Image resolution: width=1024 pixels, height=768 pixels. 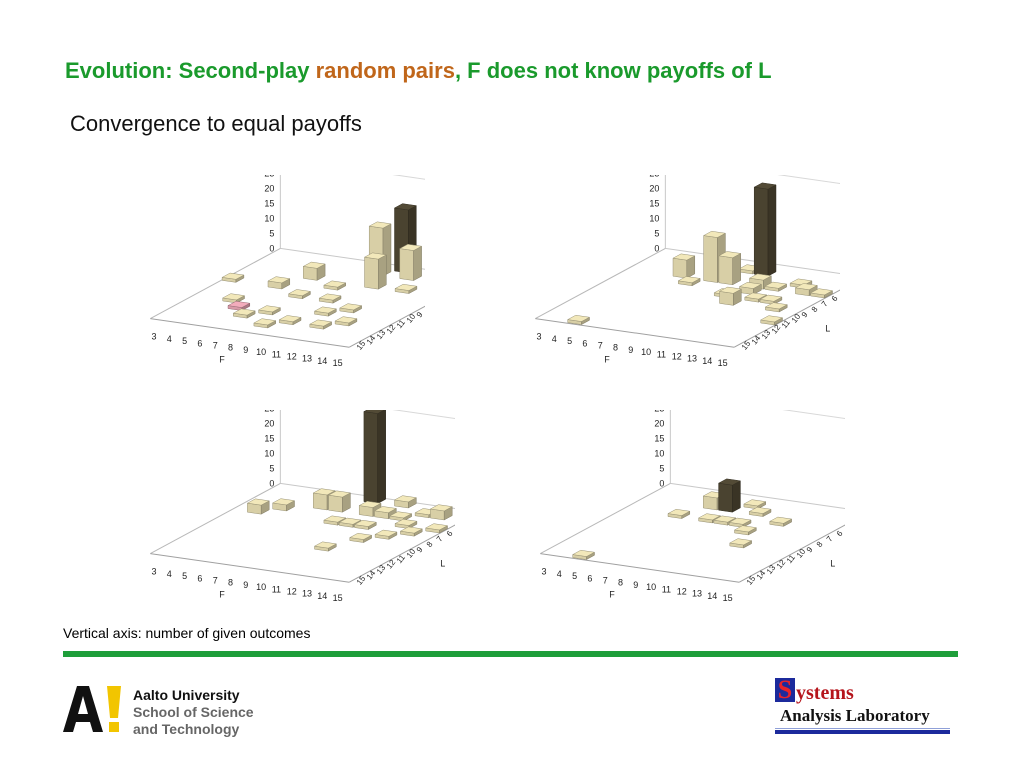 What do you see at coordinates (862, 732) in the screenshot?
I see `sal-logo-underline` at bounding box center [862, 732].